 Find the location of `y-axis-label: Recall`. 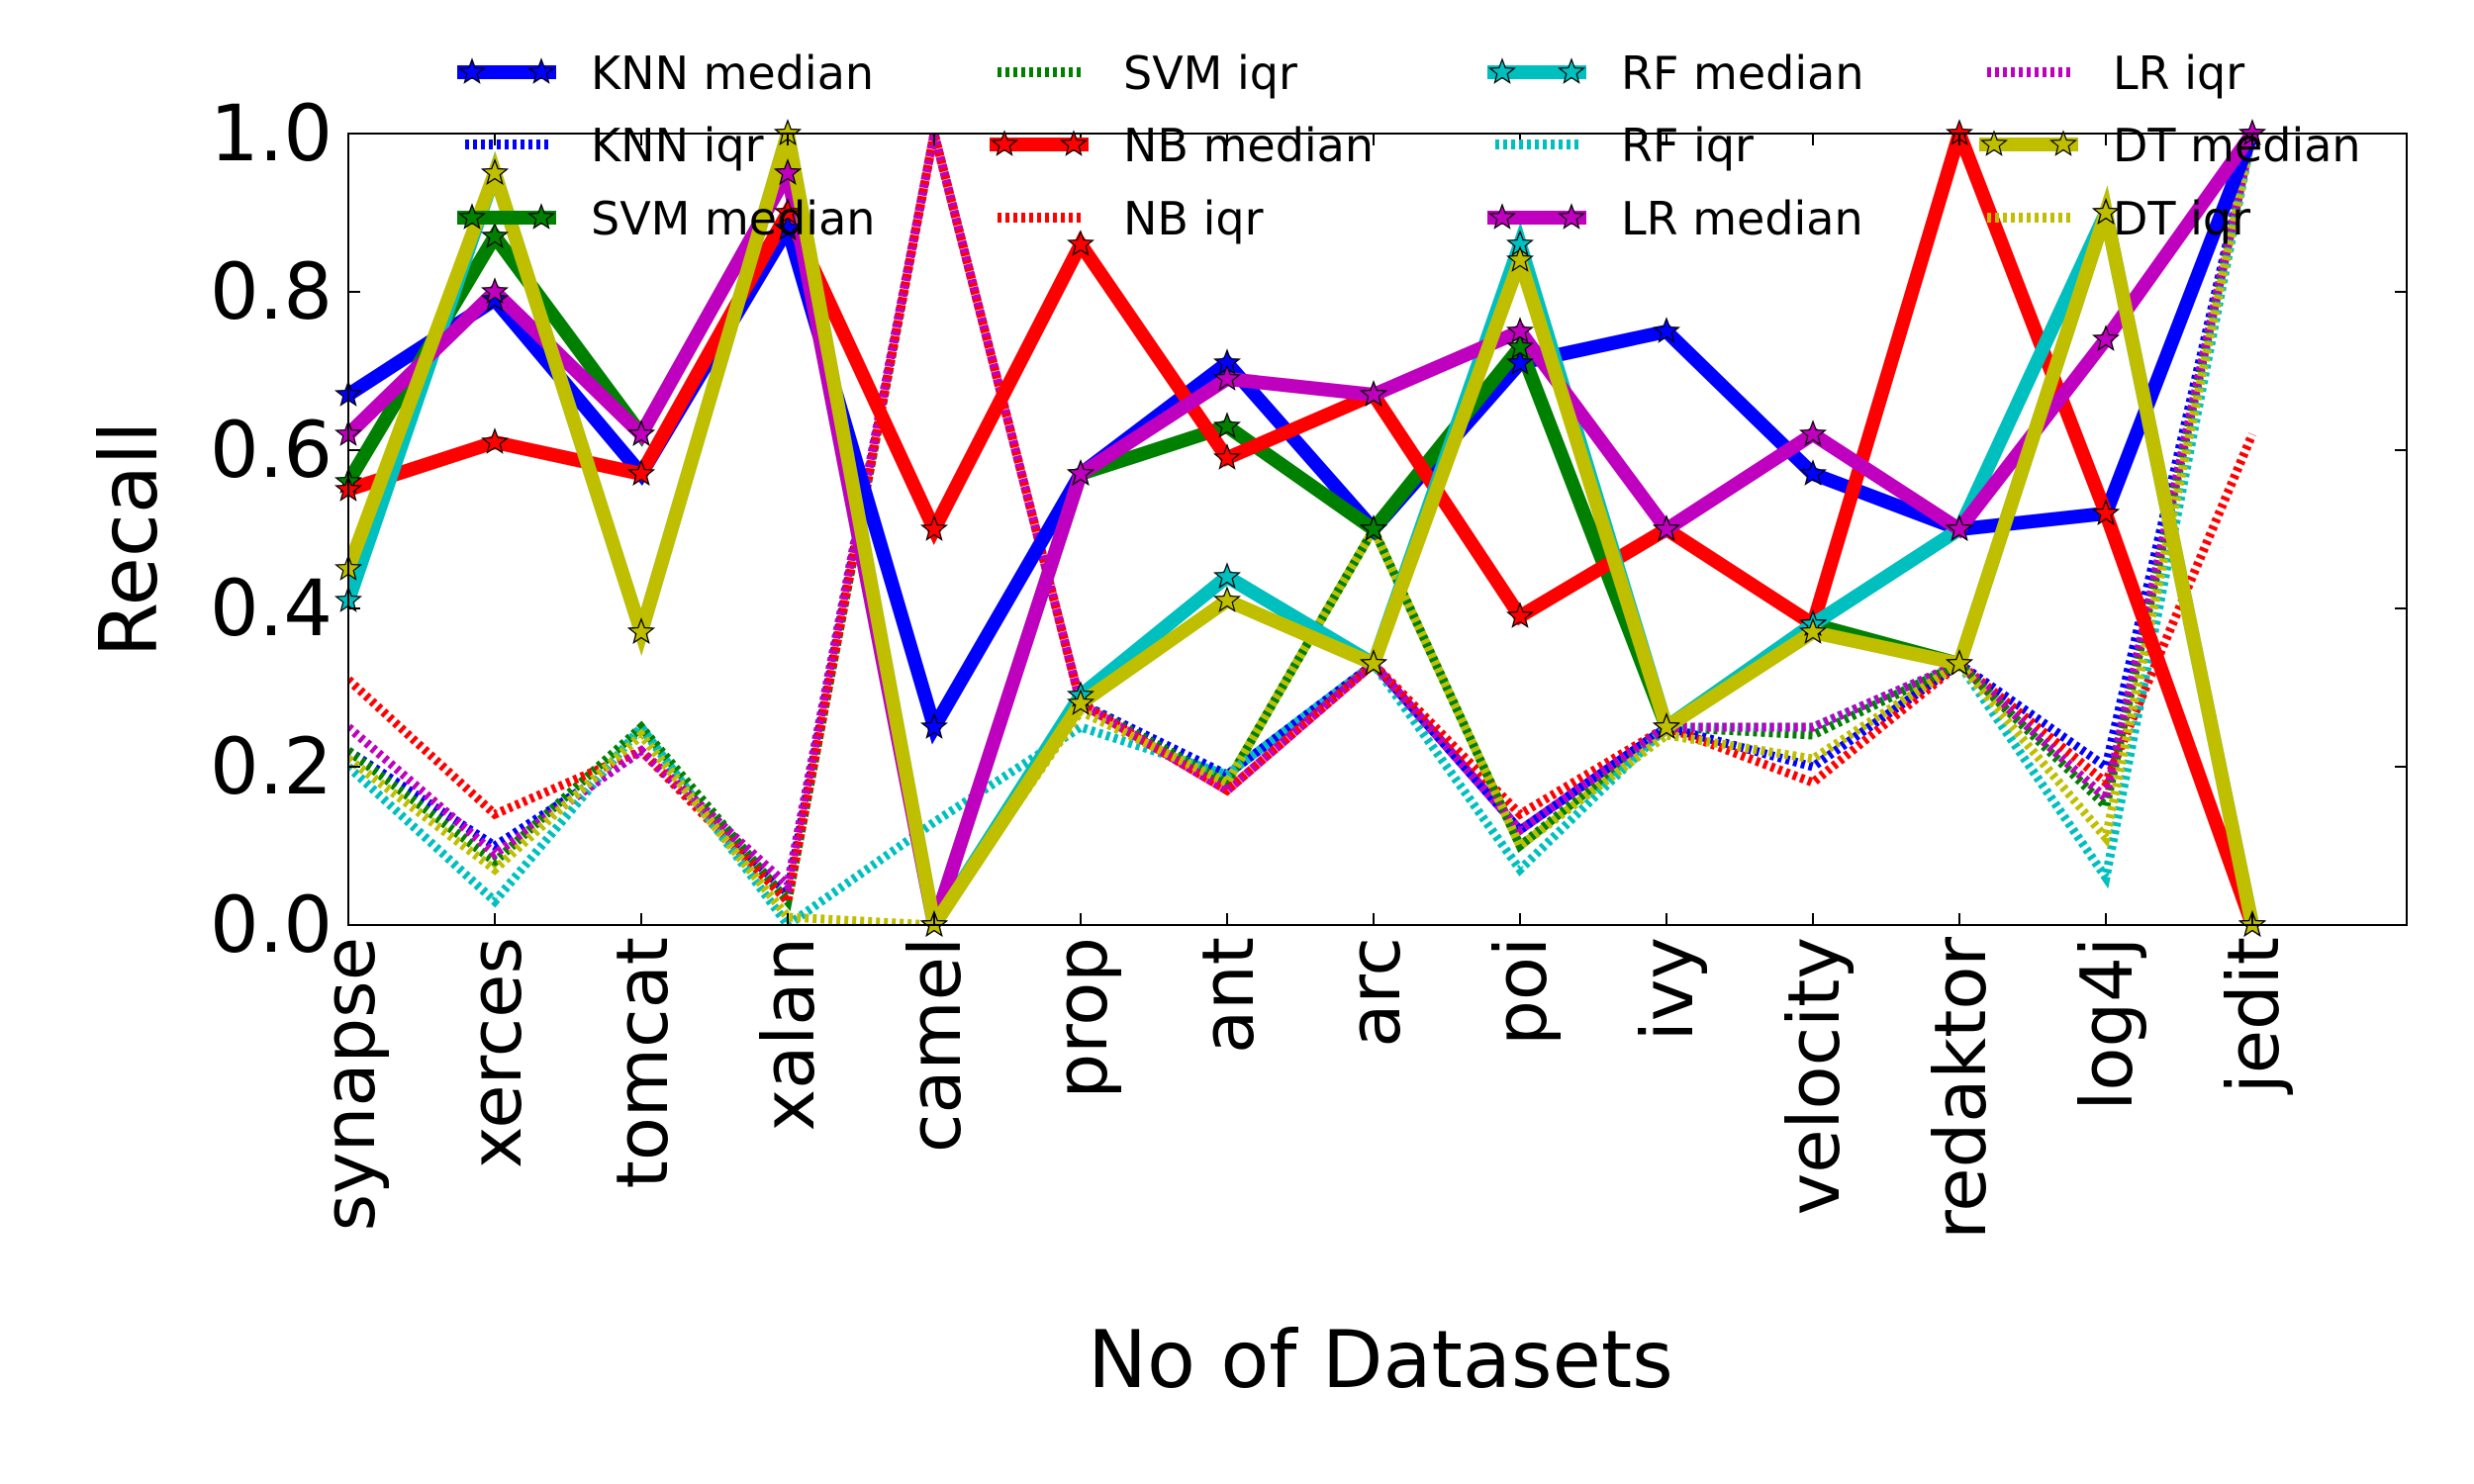

y-axis-label: Recall is located at coordinates (129, 539).